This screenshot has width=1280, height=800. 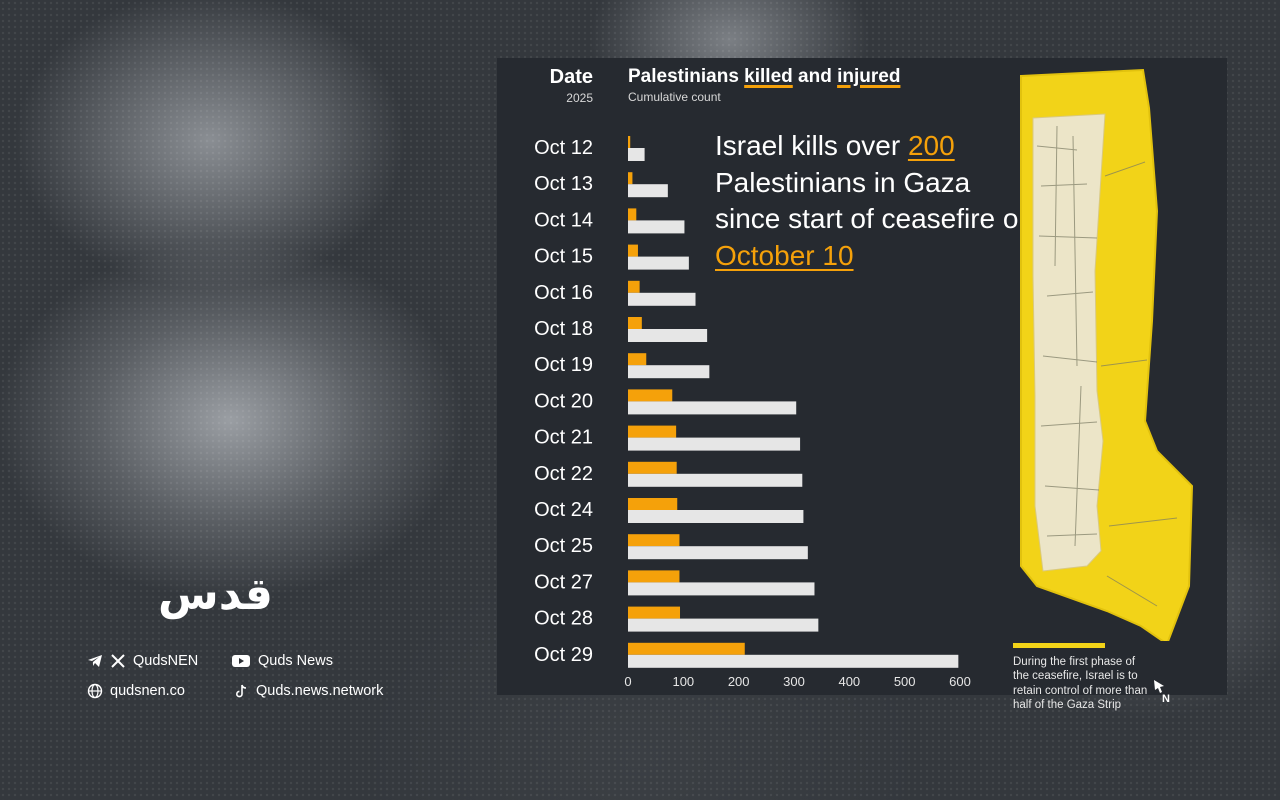 What do you see at coordinates (1059, 645) in the screenshot?
I see `legend-swatch` at bounding box center [1059, 645].